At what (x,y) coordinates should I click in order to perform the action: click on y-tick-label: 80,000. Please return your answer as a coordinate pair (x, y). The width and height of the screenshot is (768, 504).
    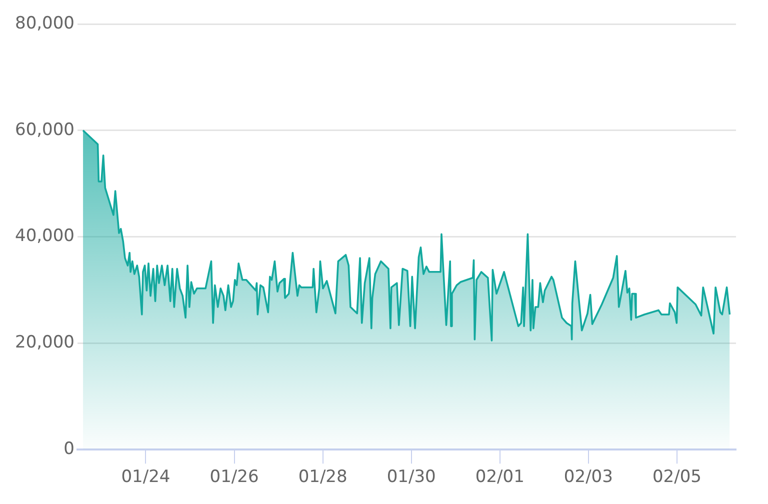
    Looking at the image, I should click on (44, 23).